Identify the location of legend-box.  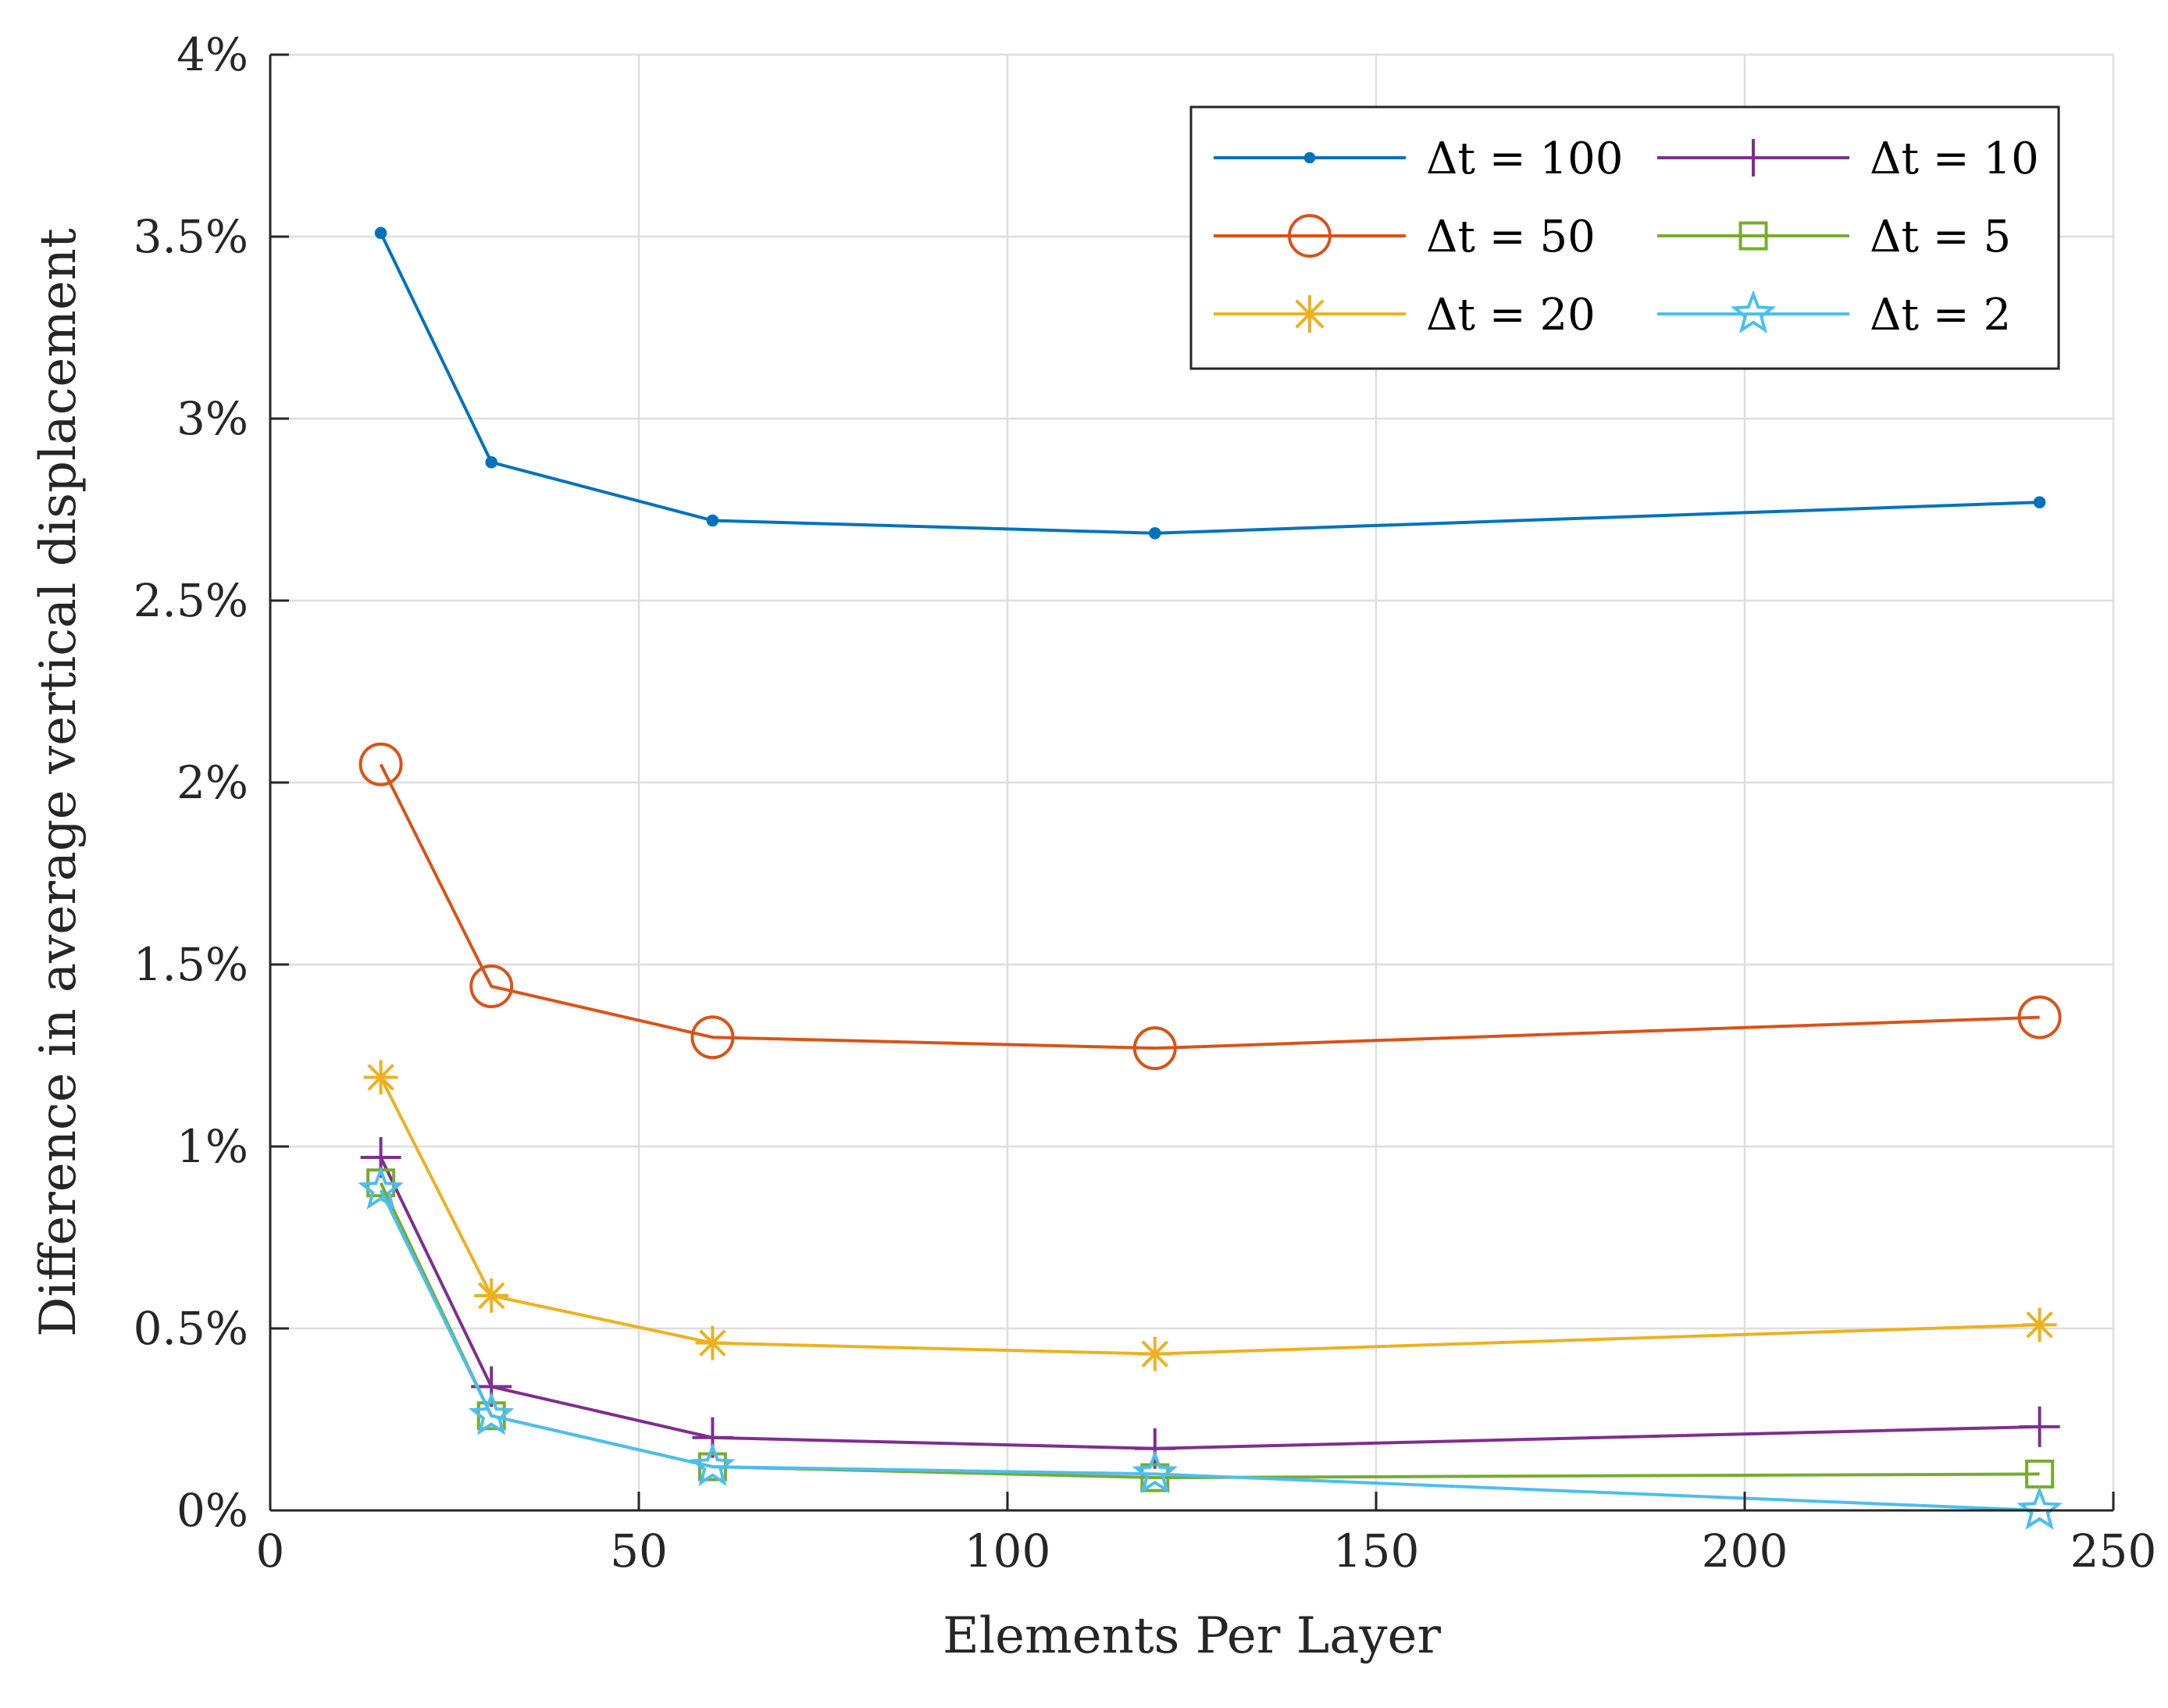
(1625, 237).